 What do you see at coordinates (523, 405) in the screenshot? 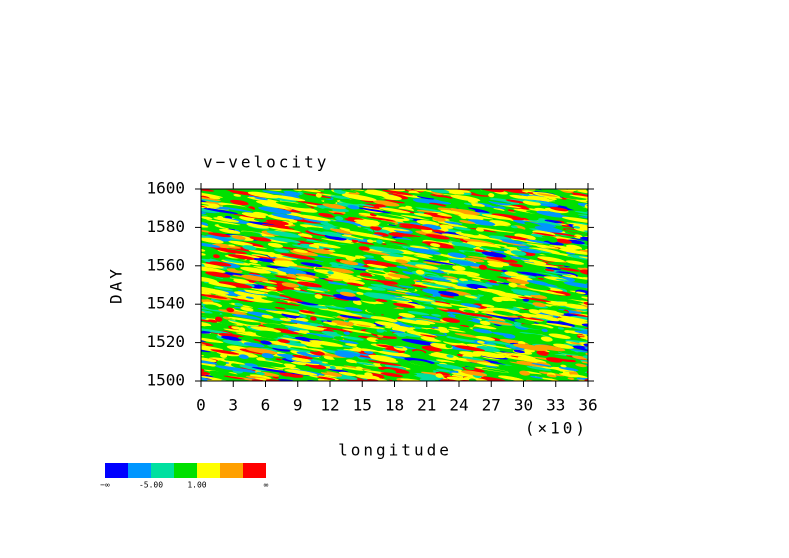
I see `x-tick-label: 30` at bounding box center [523, 405].